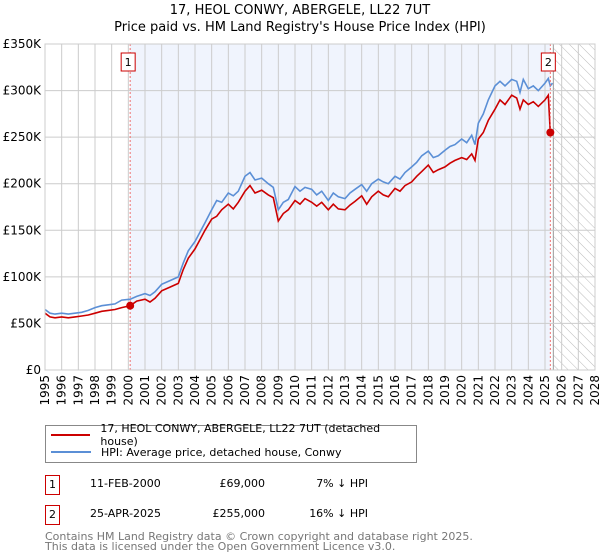  I want to click on sale-label: 1, so click(128, 62).